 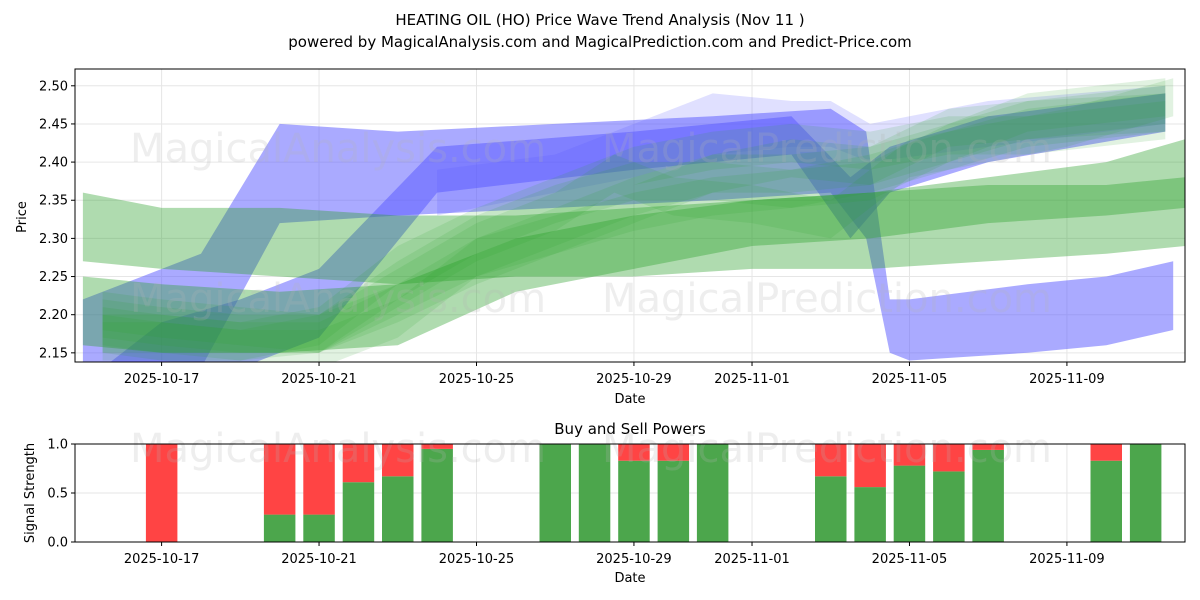 What do you see at coordinates (634, 379) in the screenshot?
I see `price-x-tick-label: 2025-10-29` at bounding box center [634, 379].